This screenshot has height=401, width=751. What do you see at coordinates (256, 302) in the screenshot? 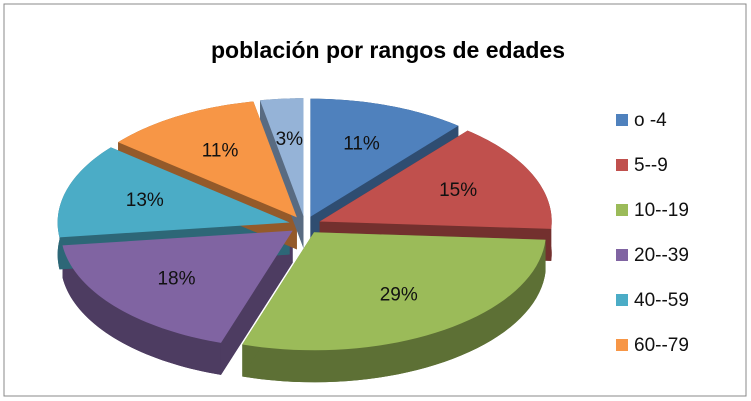
I see `slice-edge` at bounding box center [256, 302].